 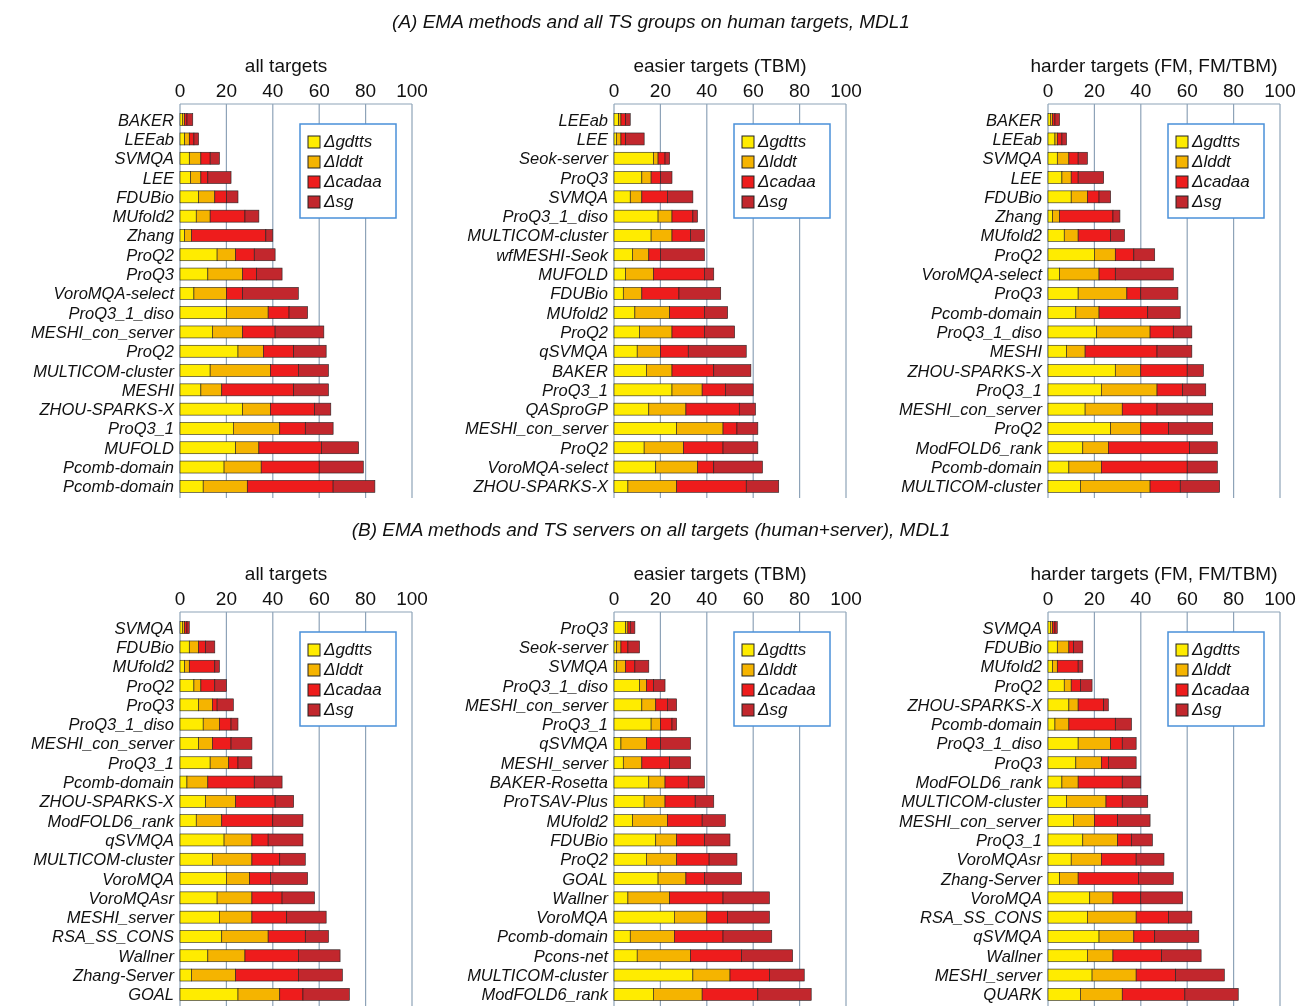 What do you see at coordinates (555, 801) in the screenshot?
I see `y-tick-label: ProTSAV-Plus` at bounding box center [555, 801].